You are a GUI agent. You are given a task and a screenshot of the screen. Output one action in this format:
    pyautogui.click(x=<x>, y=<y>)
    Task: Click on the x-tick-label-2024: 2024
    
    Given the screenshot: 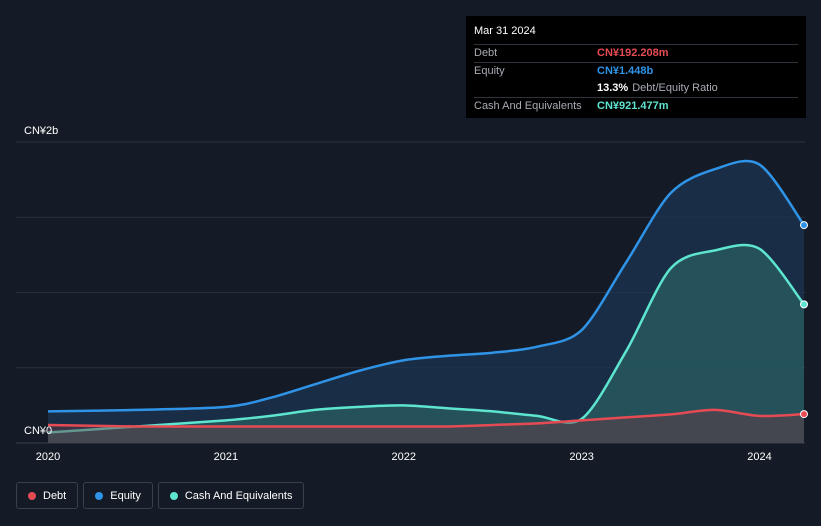 What is the action you would take?
    pyautogui.click(x=759, y=457)
    